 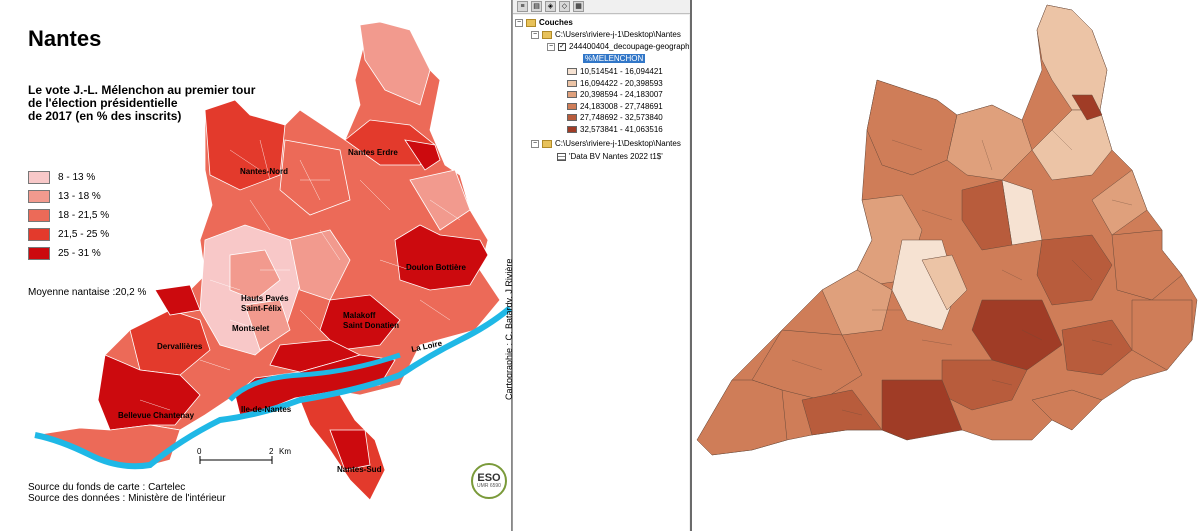 I want to click on class-label: 10,514541 - 16,094421, so click(x=621, y=71).